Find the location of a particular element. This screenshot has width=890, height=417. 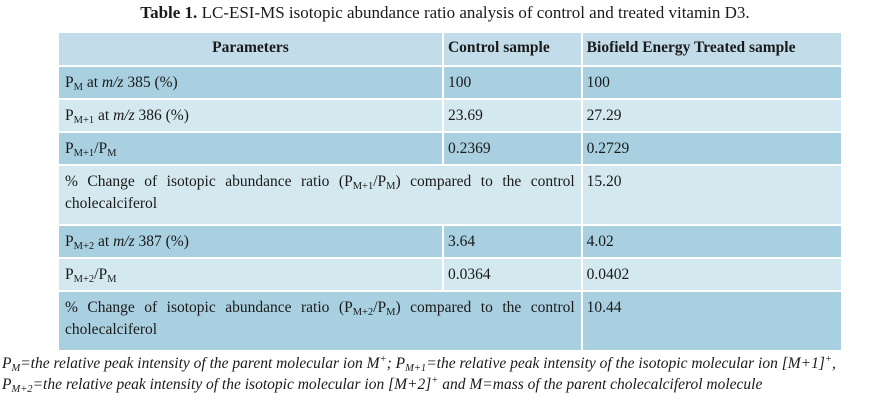

table-row: PM at m/z 385 (%) 100 100 is located at coordinates (450, 82).